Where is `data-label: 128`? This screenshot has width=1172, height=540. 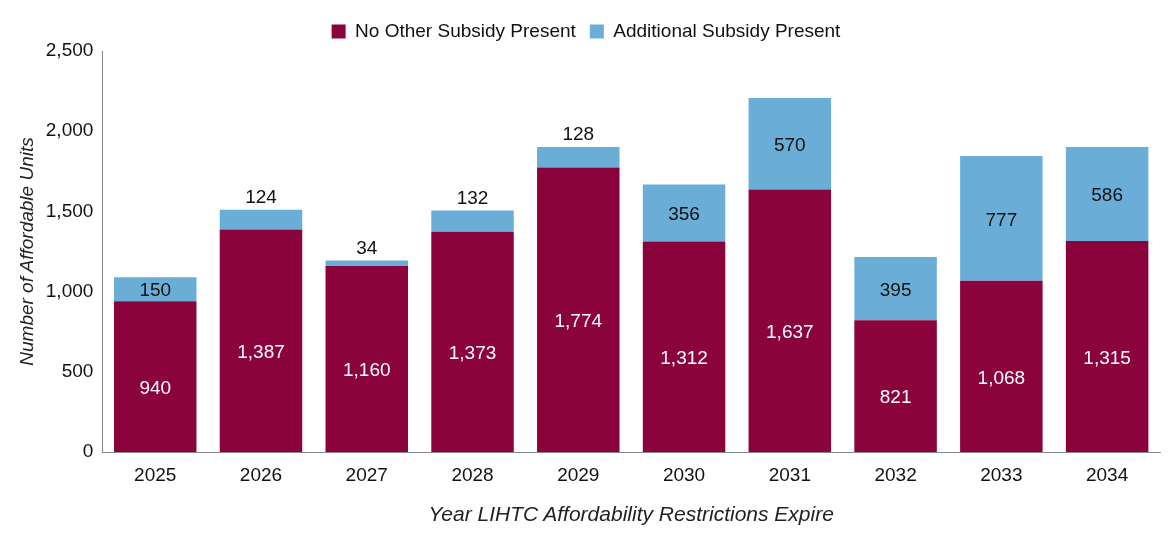
data-label: 128 is located at coordinates (578, 134).